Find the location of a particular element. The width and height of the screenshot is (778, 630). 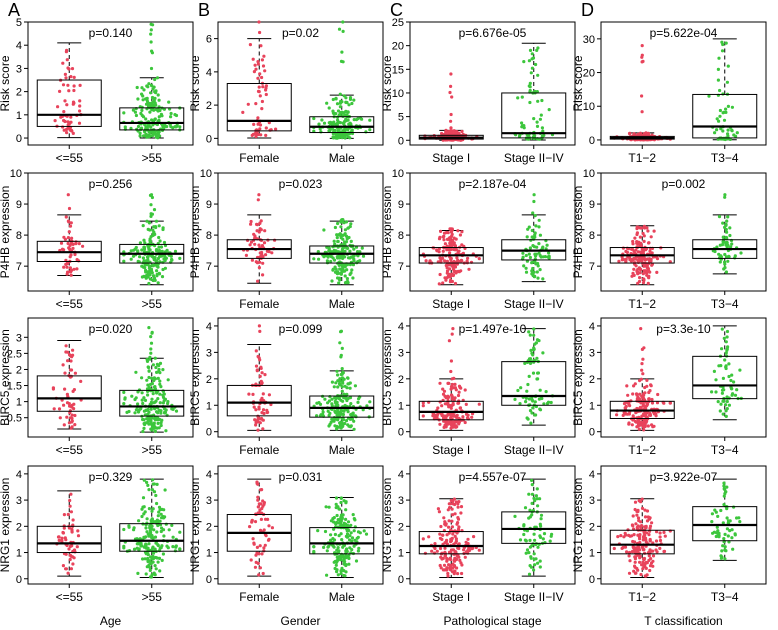

column-xlabel: T classification is located at coordinates (683, 621).